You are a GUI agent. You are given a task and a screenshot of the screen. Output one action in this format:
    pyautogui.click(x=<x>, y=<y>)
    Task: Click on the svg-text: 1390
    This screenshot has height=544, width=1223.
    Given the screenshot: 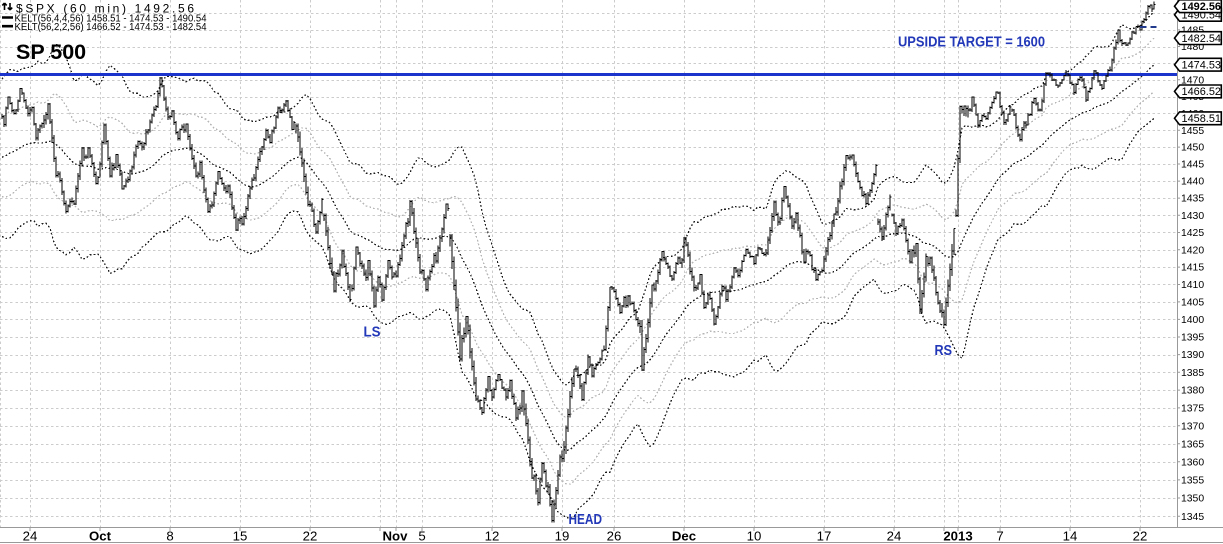 What is the action you would take?
    pyautogui.click(x=1192, y=355)
    